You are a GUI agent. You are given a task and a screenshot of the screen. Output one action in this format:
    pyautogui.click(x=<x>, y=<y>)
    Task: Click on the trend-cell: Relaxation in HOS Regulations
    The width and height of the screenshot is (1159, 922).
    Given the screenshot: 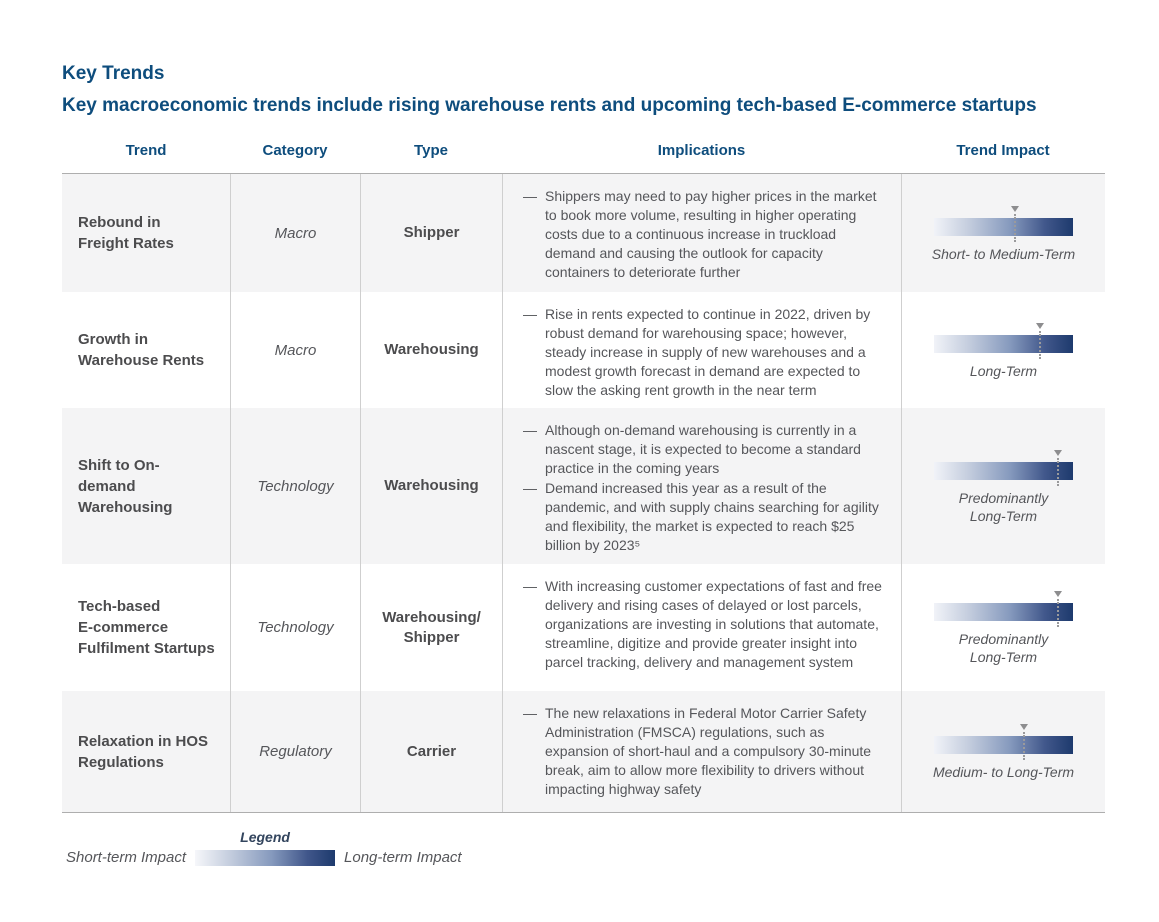 What is the action you would take?
    pyautogui.click(x=143, y=751)
    